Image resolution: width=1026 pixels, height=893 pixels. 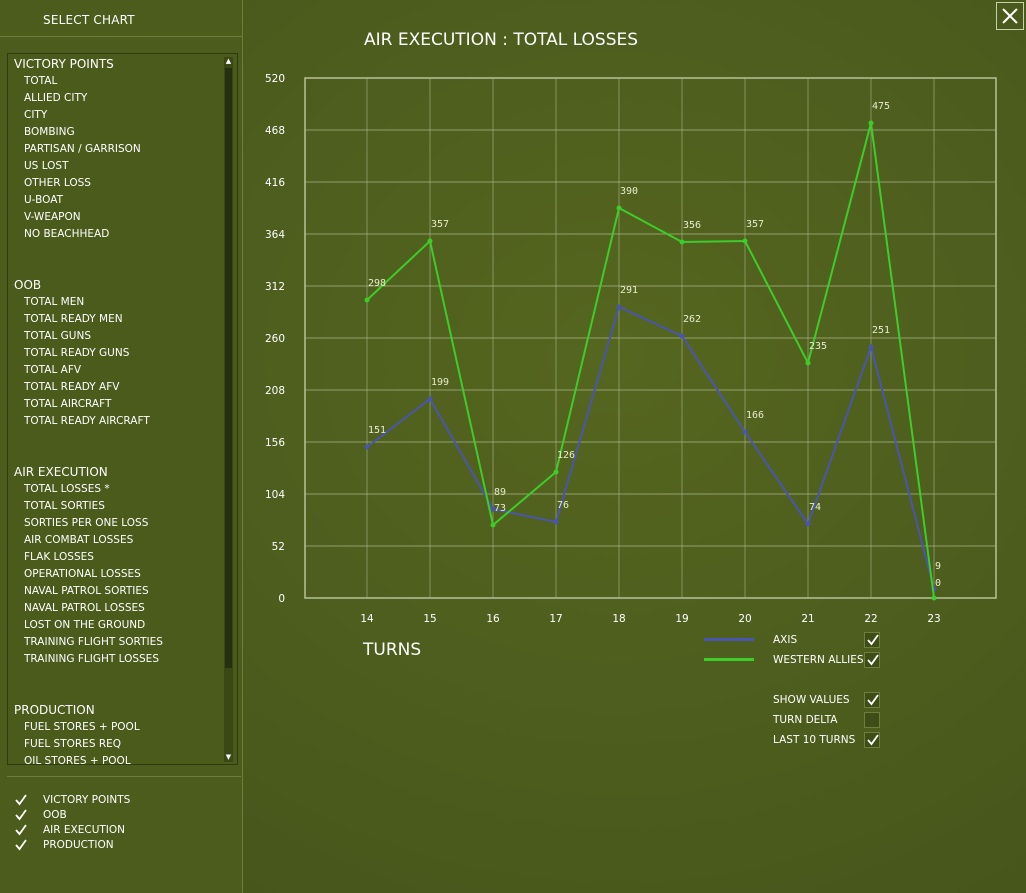 I want to click on chart-list-item: TOTAL READY AFV, so click(x=72, y=387).